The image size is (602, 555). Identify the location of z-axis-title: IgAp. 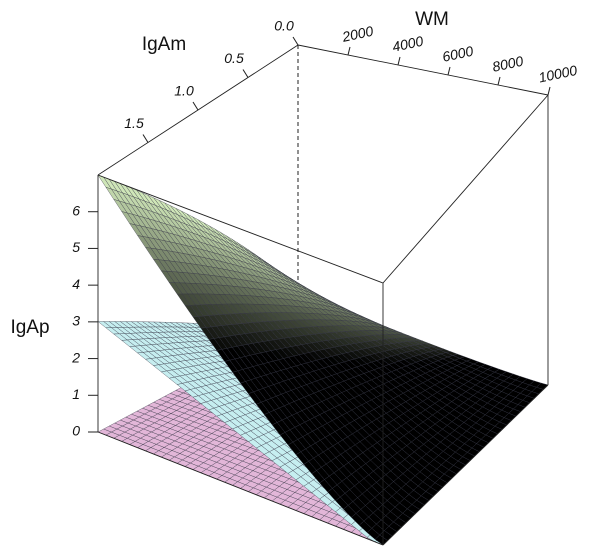
(29, 327).